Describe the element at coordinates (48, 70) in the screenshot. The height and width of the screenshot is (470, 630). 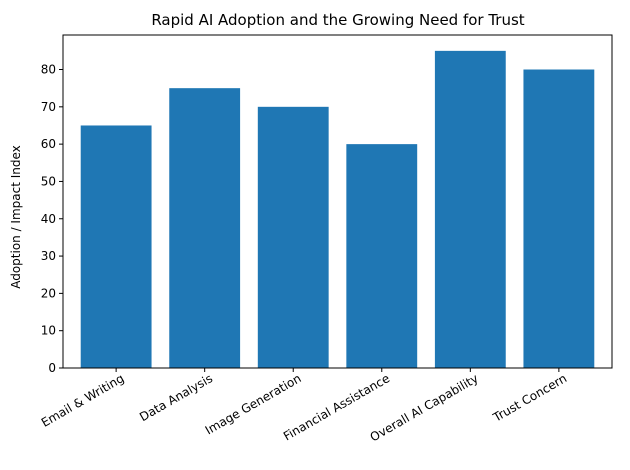
I see `y-tick-label: 80` at that location.